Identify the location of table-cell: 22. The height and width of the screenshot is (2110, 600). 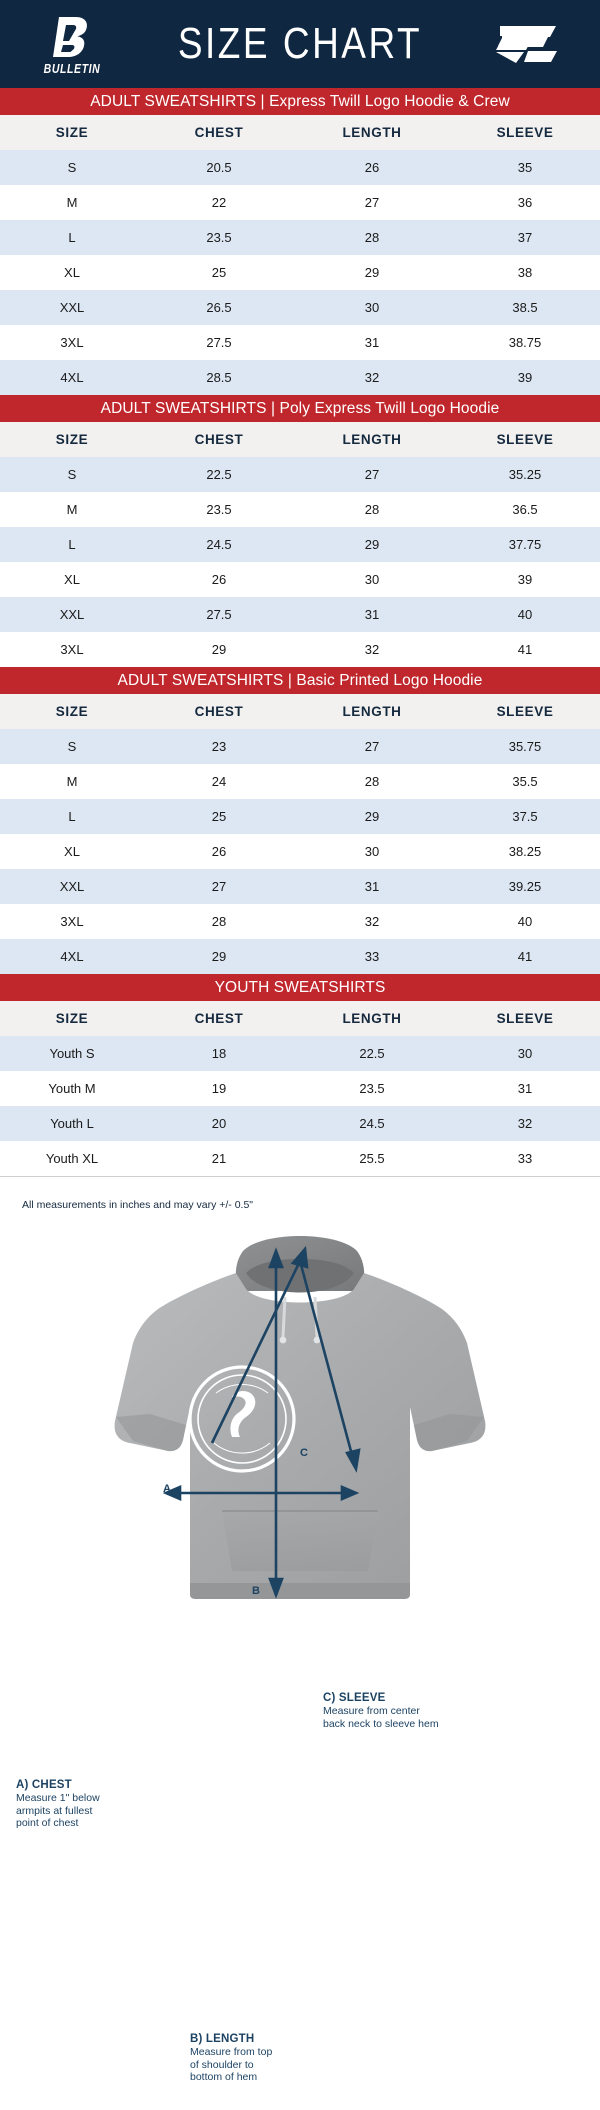
(219, 202).